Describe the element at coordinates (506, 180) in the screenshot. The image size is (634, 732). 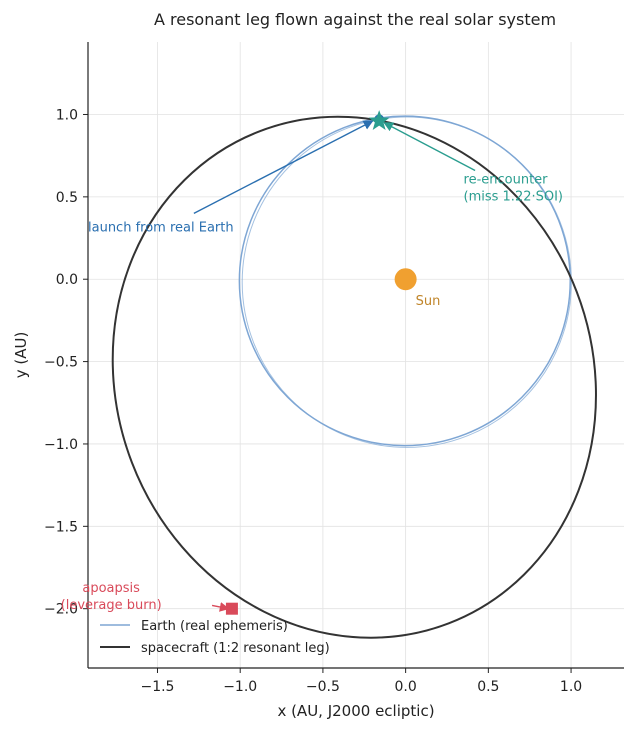
I see `reencounter-annotation-text: re-encounter` at that location.